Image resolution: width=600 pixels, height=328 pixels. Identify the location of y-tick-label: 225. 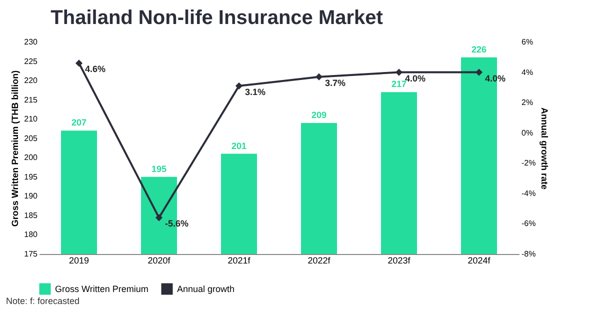
(31, 61).